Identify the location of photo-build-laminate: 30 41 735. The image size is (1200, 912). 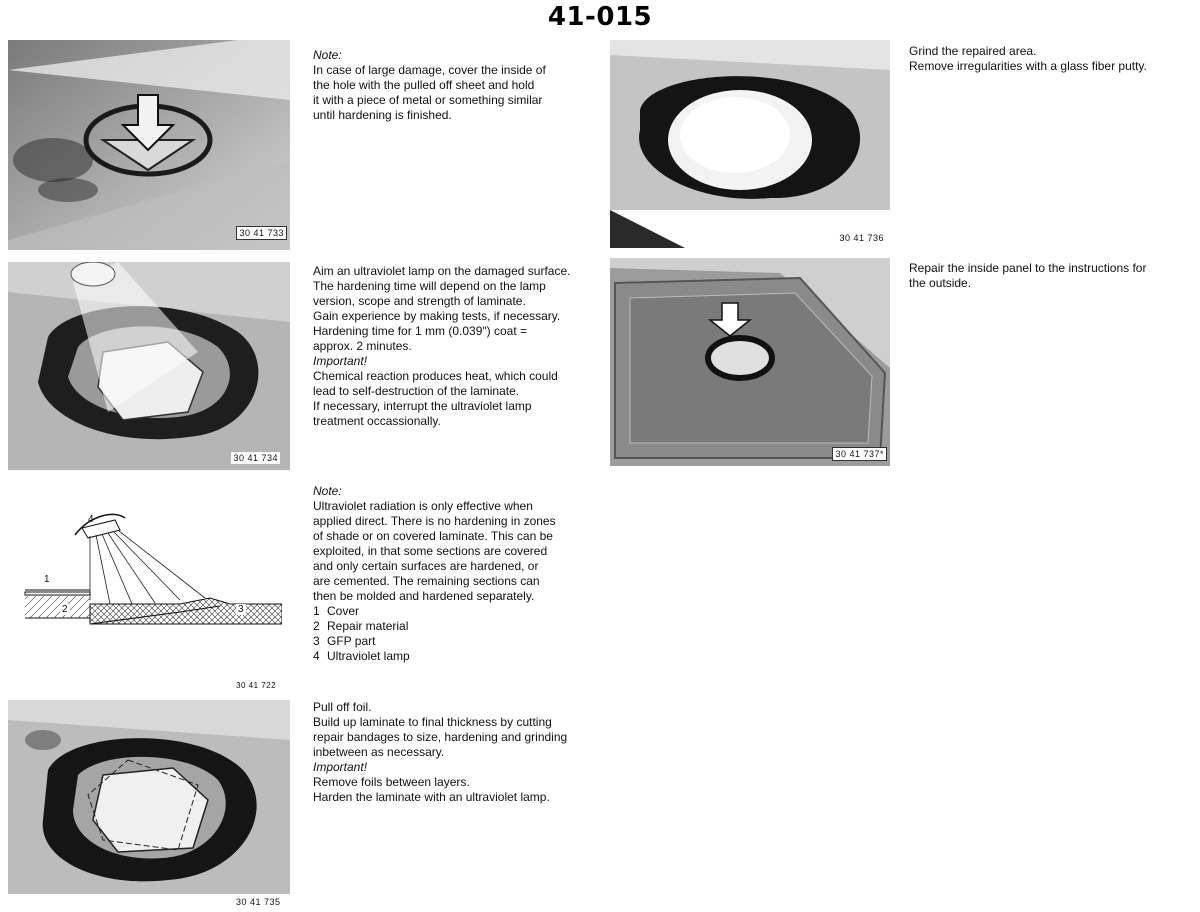
(149, 804).